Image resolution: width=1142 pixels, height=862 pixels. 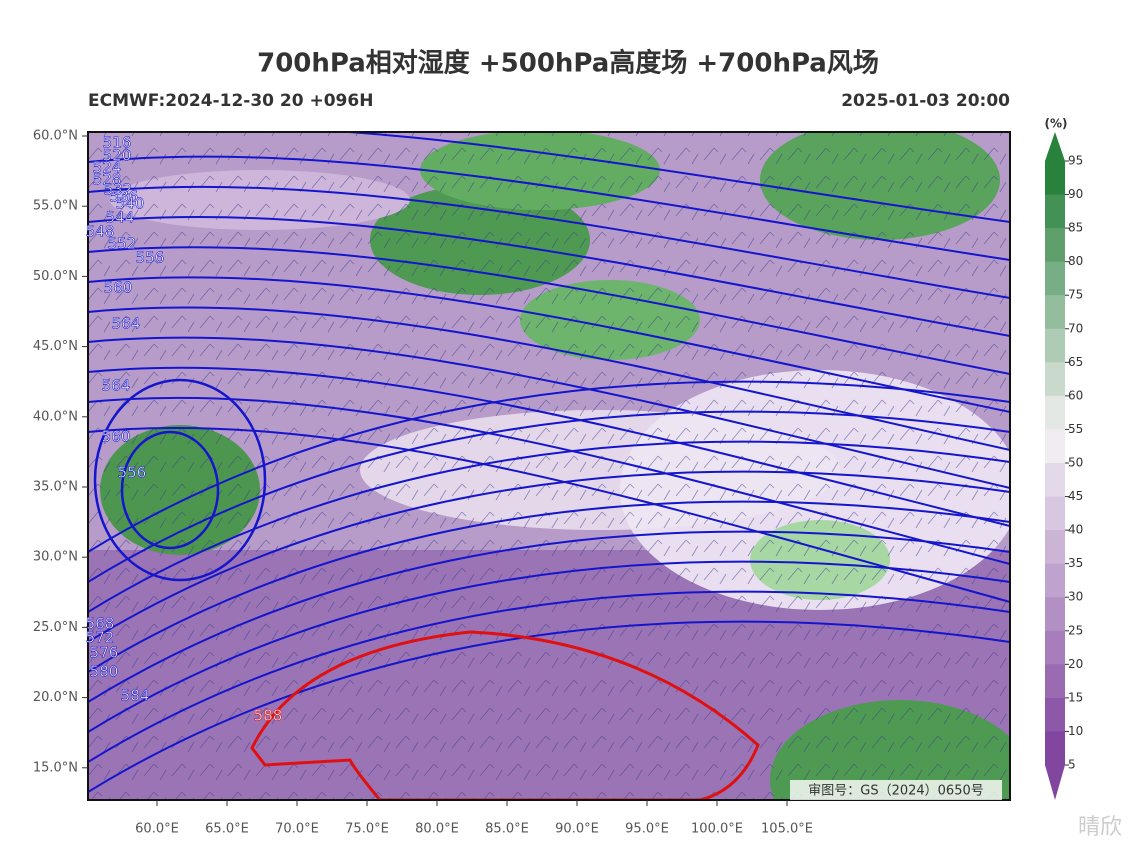 I want to click on contour-label: 536, so click(x=124, y=197).